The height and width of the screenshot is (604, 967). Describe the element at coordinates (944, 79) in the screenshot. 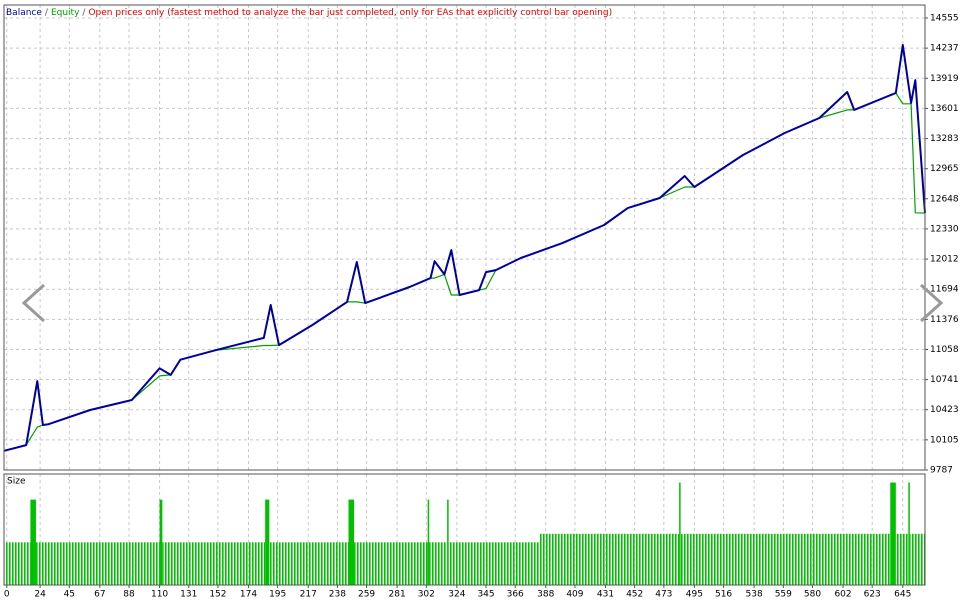

I see `y-tick-label: 13919` at that location.